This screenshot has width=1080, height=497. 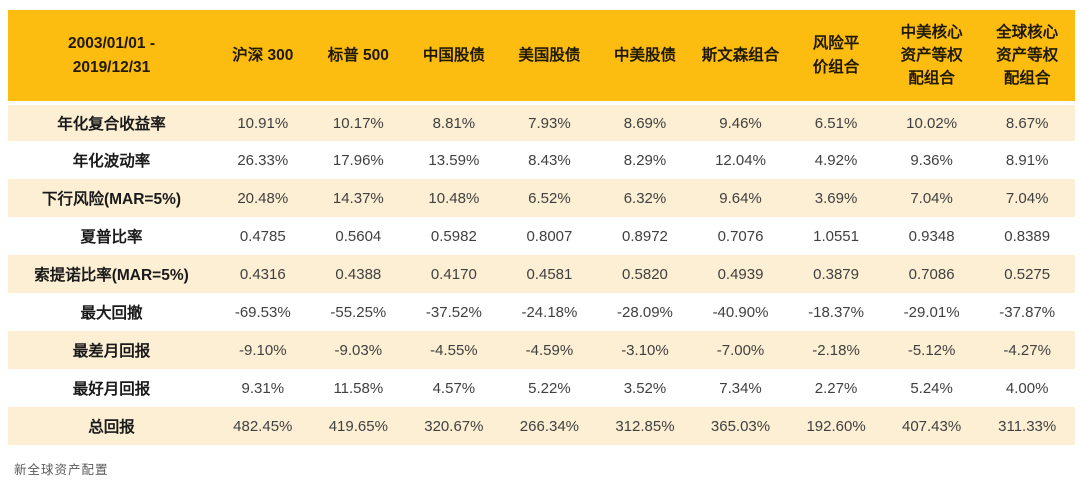 I want to click on value-cell: 5.22%, so click(x=549, y=388).